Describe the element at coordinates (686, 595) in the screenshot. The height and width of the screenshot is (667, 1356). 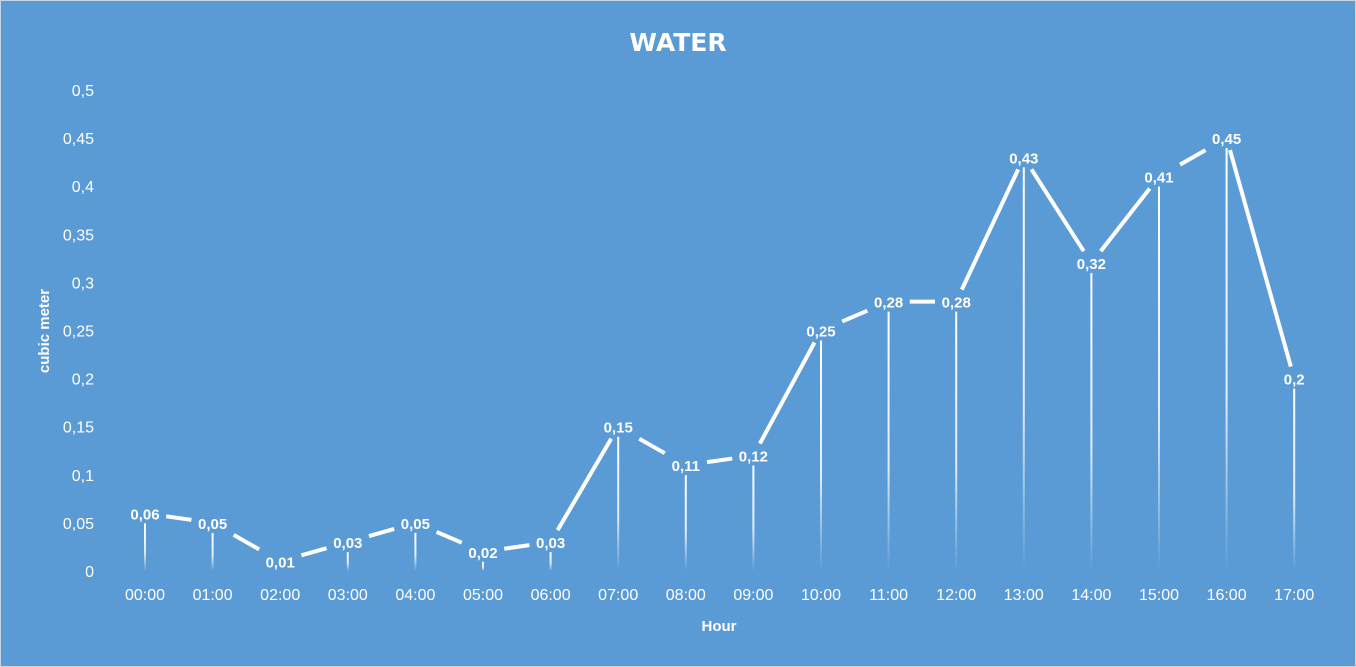
I see `x-tick-label: 08:00` at that location.